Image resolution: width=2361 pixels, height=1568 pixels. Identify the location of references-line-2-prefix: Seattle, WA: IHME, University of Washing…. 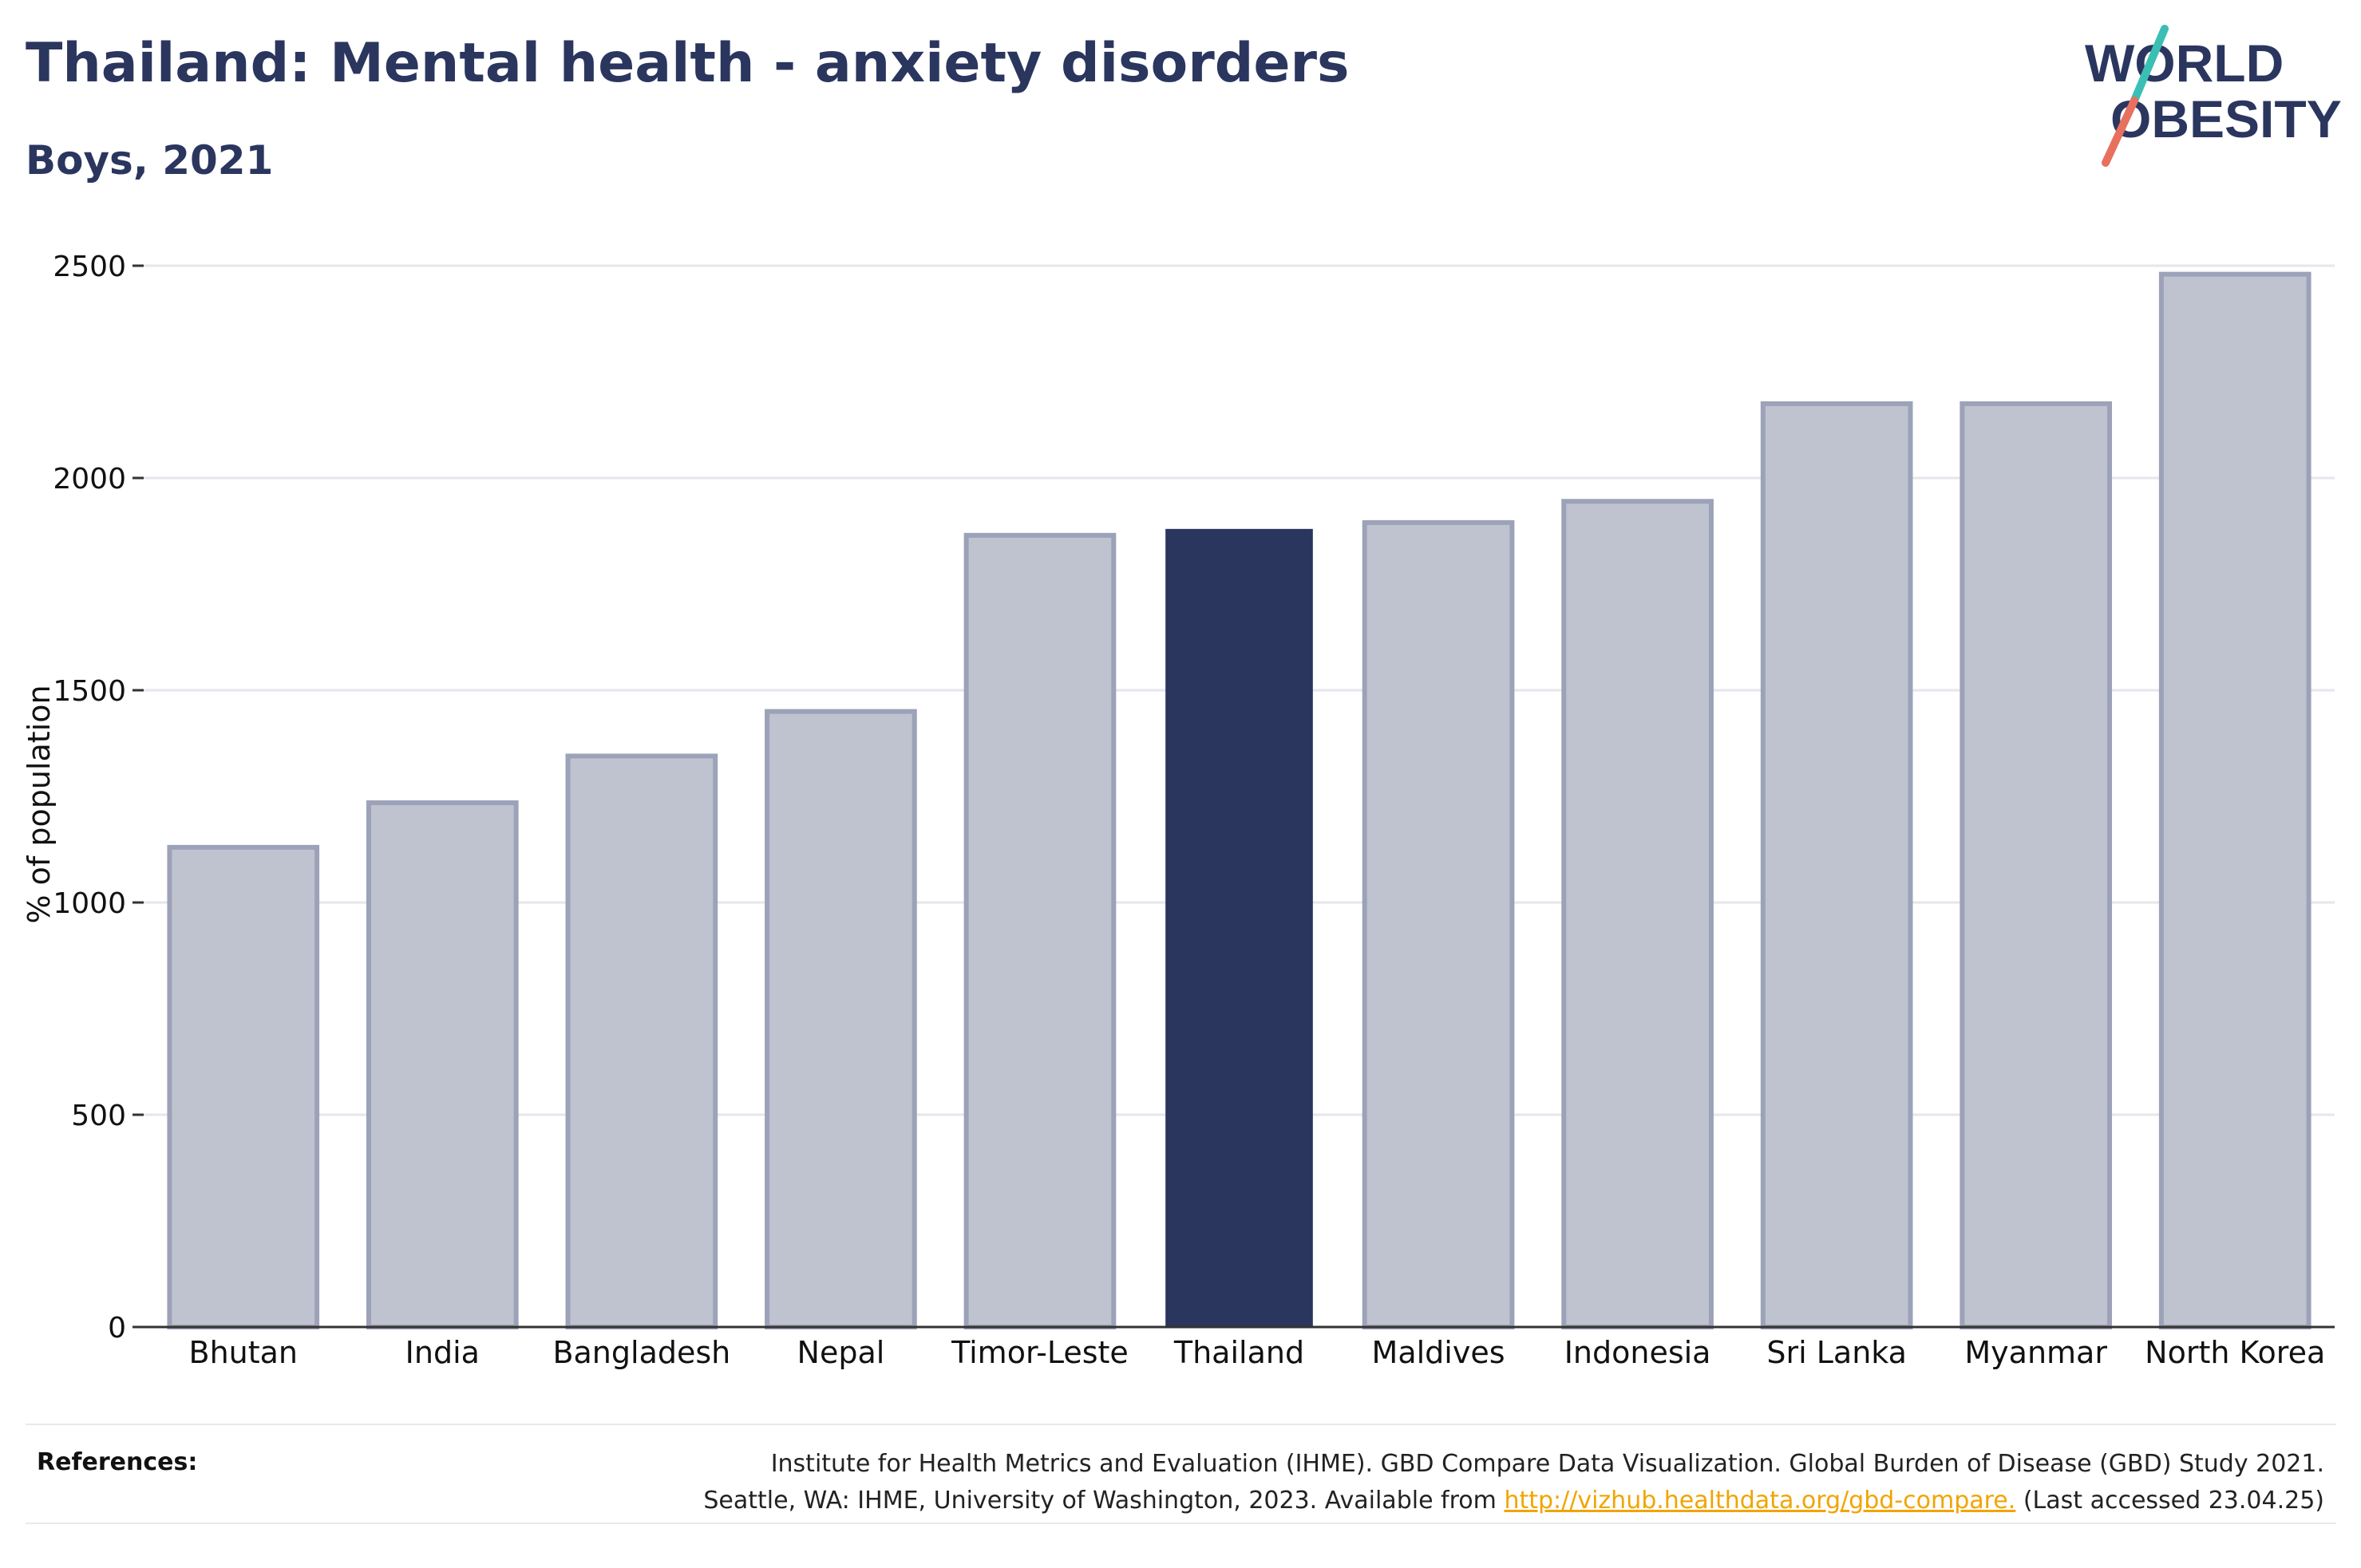
(1100, 1501).